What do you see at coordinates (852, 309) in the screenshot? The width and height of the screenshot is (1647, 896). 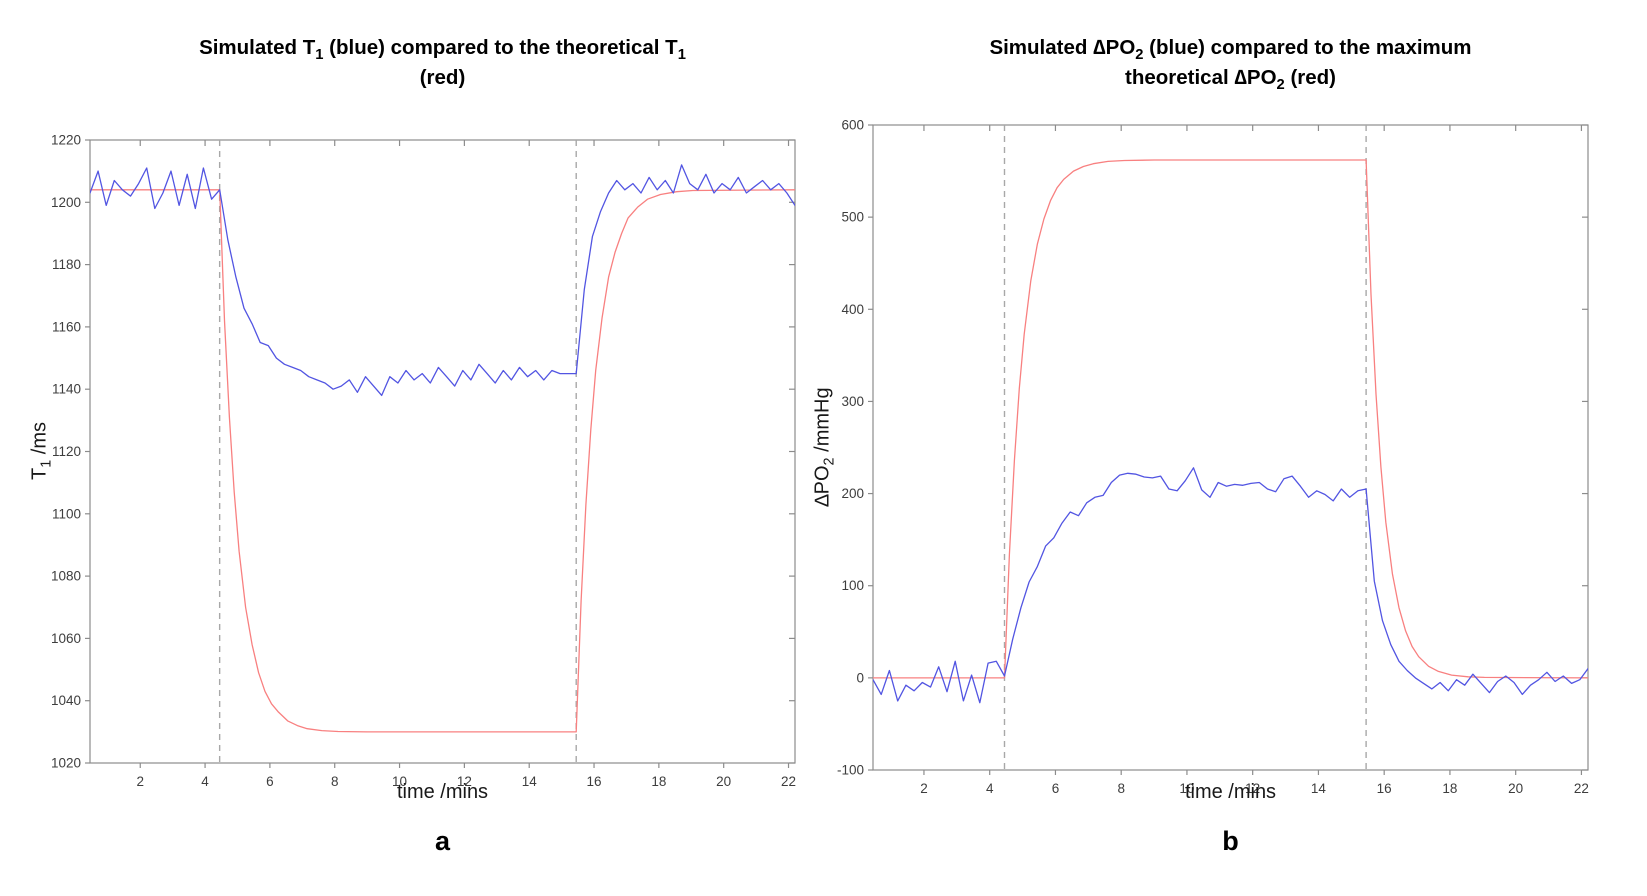 I see `y-tick-label: 400` at bounding box center [852, 309].